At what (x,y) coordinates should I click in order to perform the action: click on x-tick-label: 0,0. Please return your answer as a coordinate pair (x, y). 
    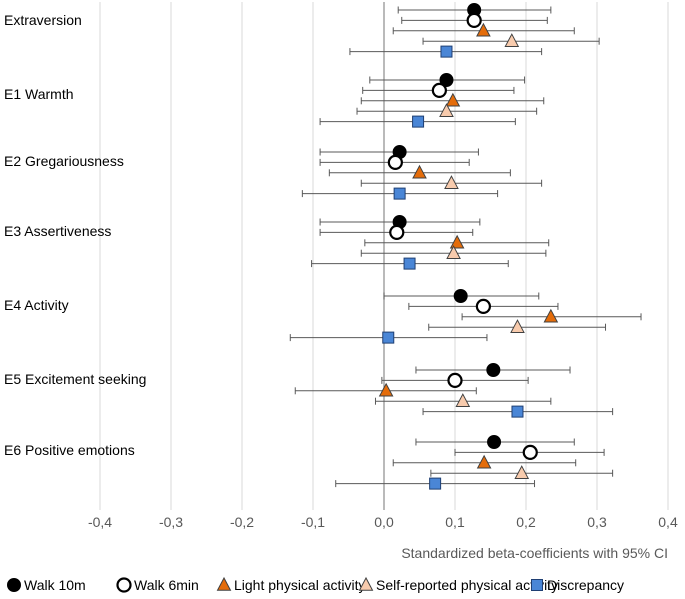
    Looking at the image, I should click on (384, 522).